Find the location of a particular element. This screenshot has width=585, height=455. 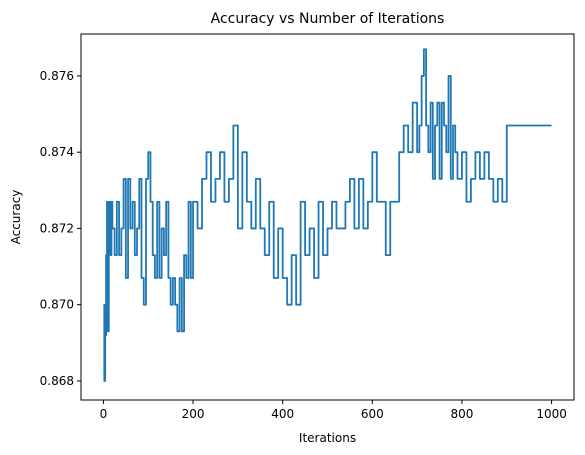

x-tick-label: 200 is located at coordinates (193, 414).